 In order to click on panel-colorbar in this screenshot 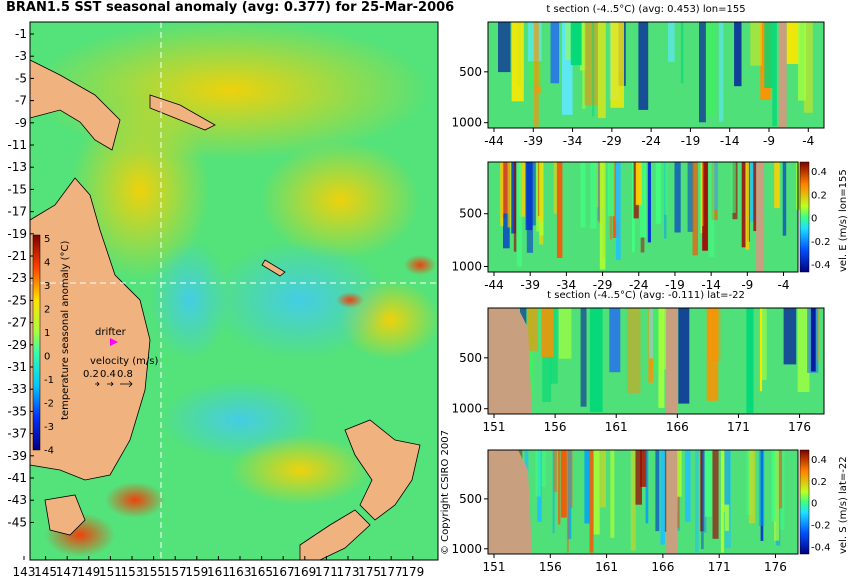, I will do `click(804, 217)`.